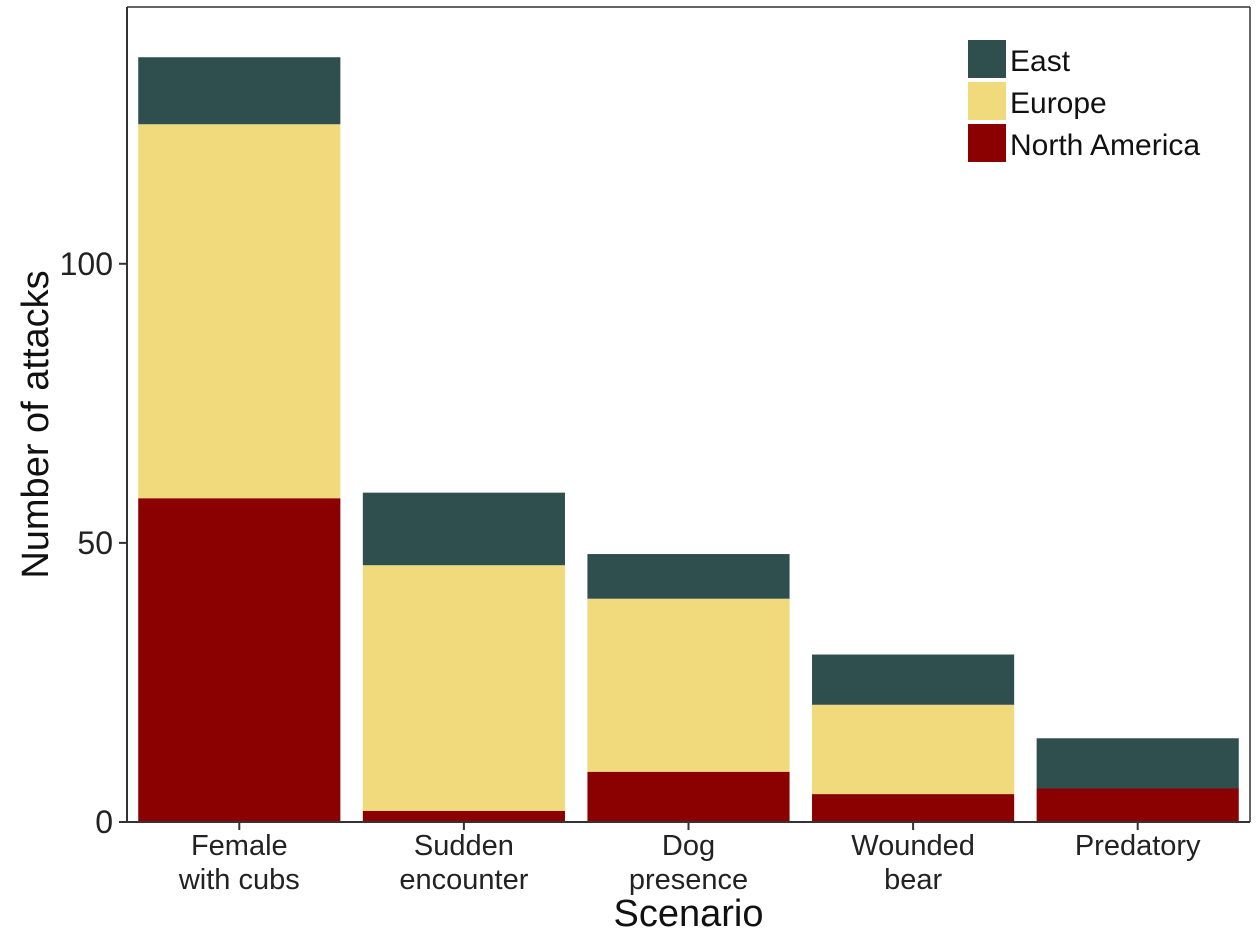 The image size is (1258, 932). I want to click on bar-dog-presence-east, so click(688, 576).